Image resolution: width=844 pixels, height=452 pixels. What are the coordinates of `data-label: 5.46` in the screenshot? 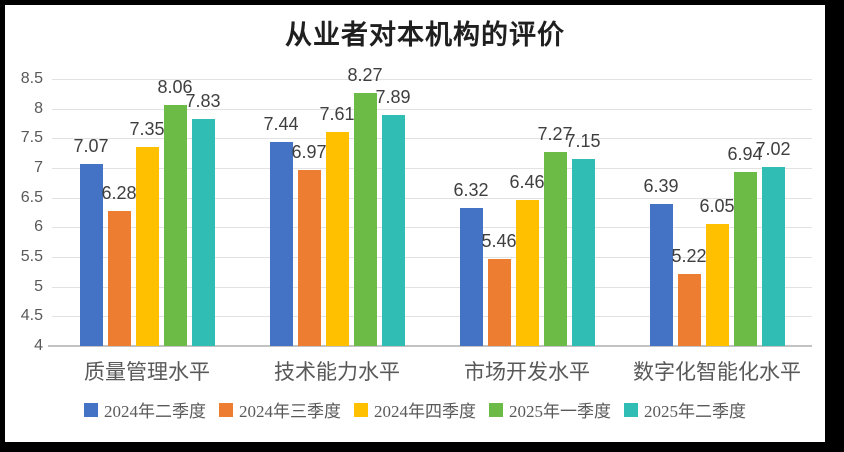 It's located at (499, 241).